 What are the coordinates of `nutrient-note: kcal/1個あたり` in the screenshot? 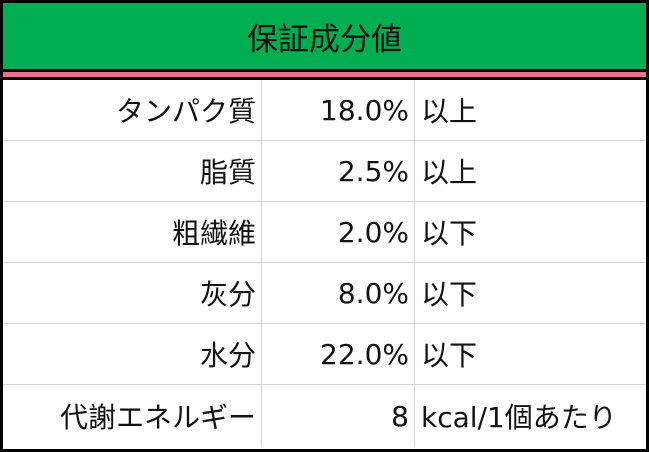 It's located at (519, 417).